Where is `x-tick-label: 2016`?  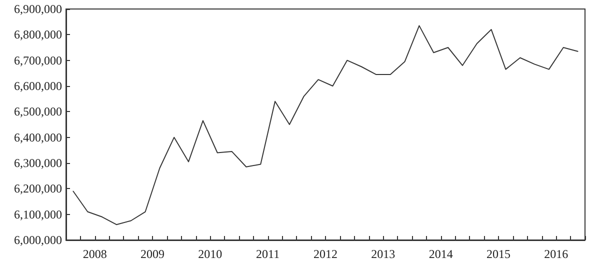
x-tick-label: 2016 is located at coordinates (556, 254).